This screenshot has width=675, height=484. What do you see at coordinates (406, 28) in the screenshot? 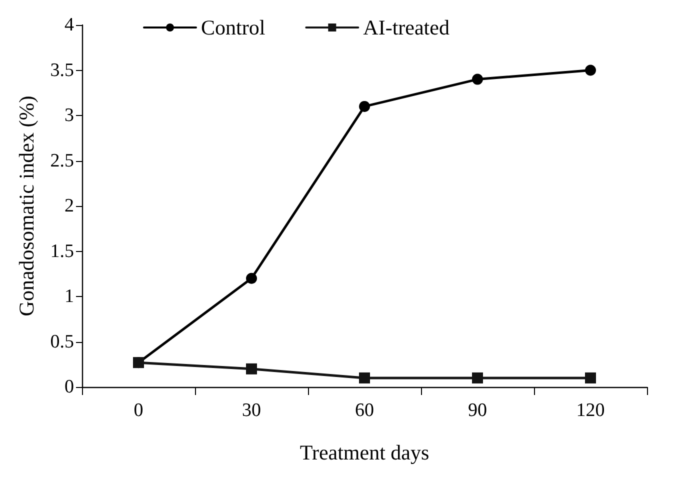
I see `legend-label: AI-treated` at bounding box center [406, 28].